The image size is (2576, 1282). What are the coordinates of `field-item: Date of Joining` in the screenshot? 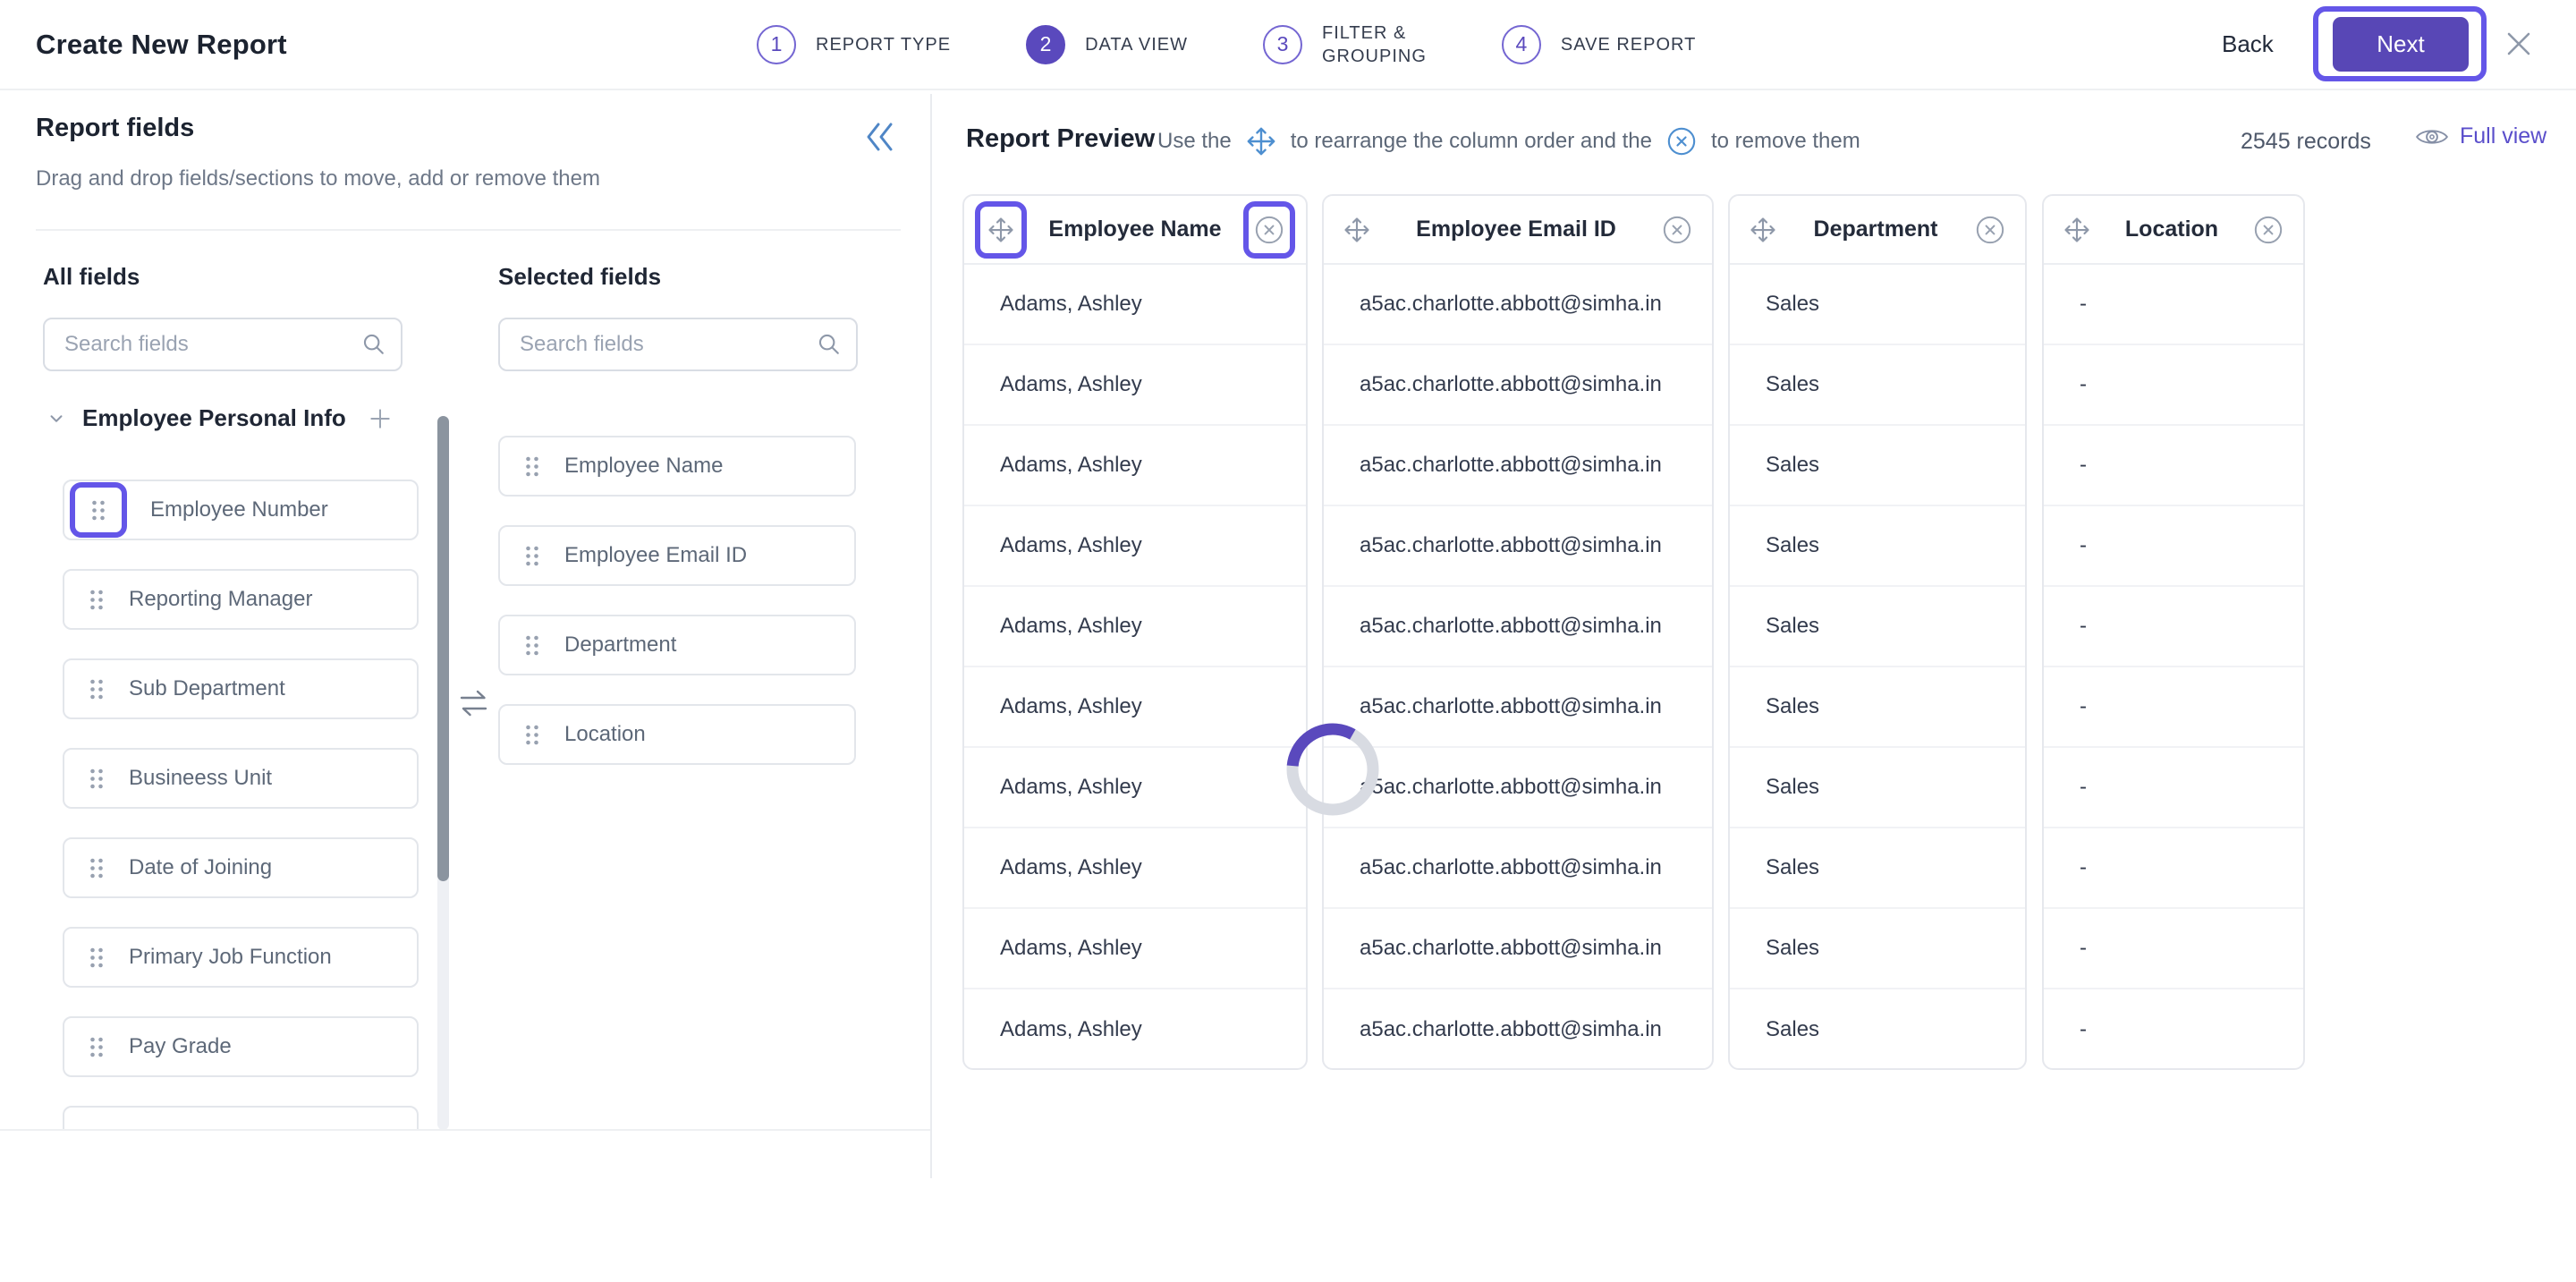 It's located at (241, 867).